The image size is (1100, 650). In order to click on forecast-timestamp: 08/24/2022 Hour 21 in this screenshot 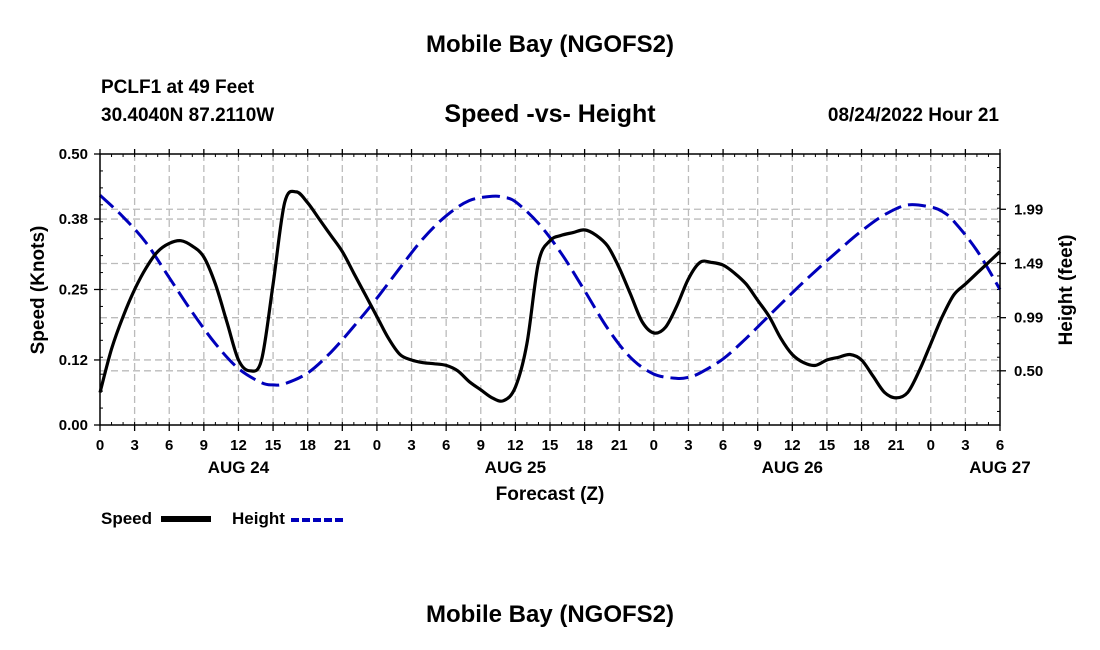, I will do `click(913, 115)`.